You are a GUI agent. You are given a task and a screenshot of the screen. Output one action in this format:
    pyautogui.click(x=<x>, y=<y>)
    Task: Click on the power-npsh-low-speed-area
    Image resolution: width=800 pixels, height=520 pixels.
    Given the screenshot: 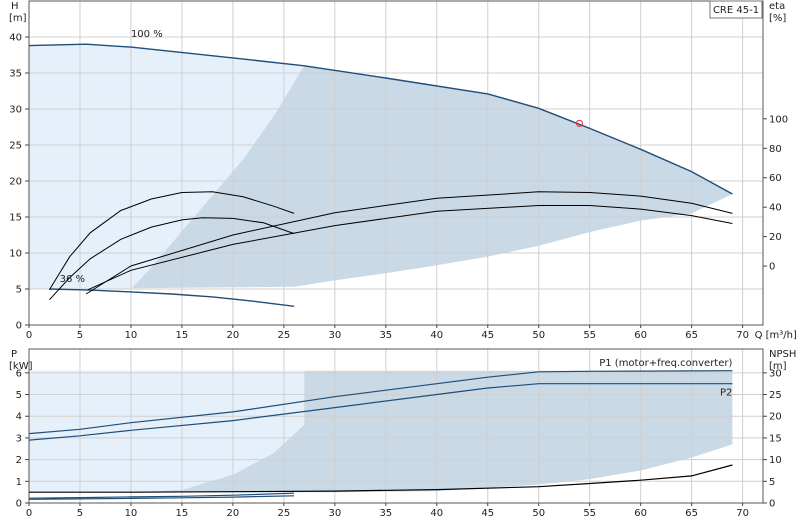 What is the action you would take?
    pyautogui.click(x=167, y=431)
    